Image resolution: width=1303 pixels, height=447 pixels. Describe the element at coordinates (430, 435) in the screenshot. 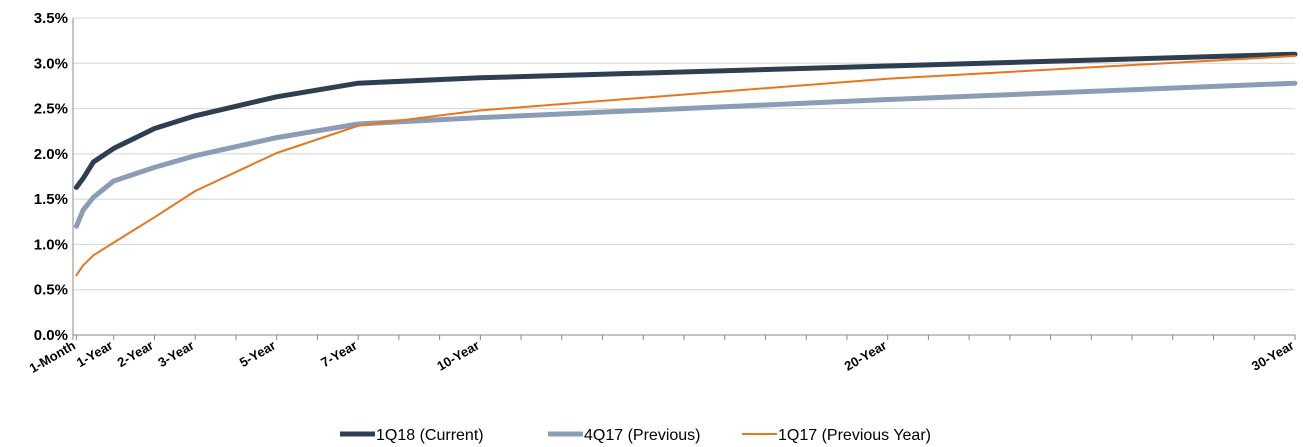

I see `legend-label: 1Q18 (Current)` at that location.